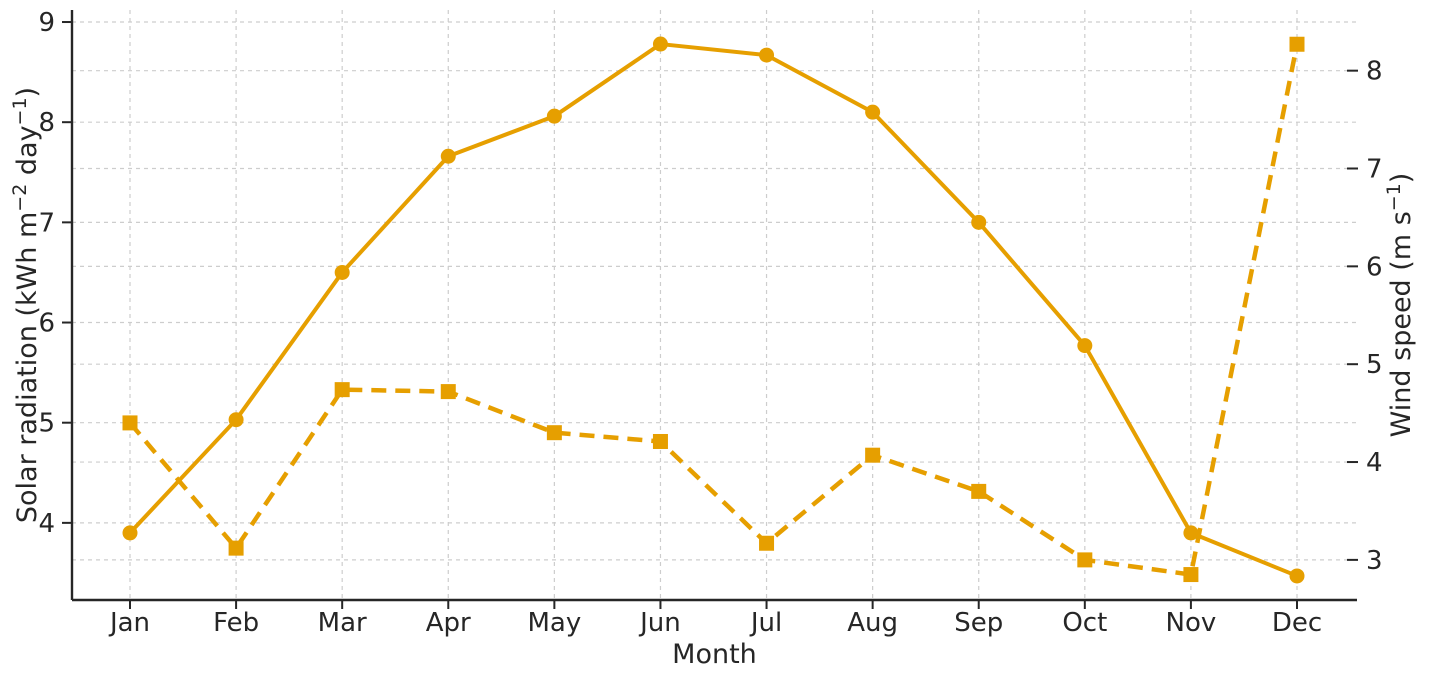 This screenshot has width=1430, height=678. Describe the element at coordinates (46, 524) in the screenshot. I see `left-y-tick-label: 4` at that location.